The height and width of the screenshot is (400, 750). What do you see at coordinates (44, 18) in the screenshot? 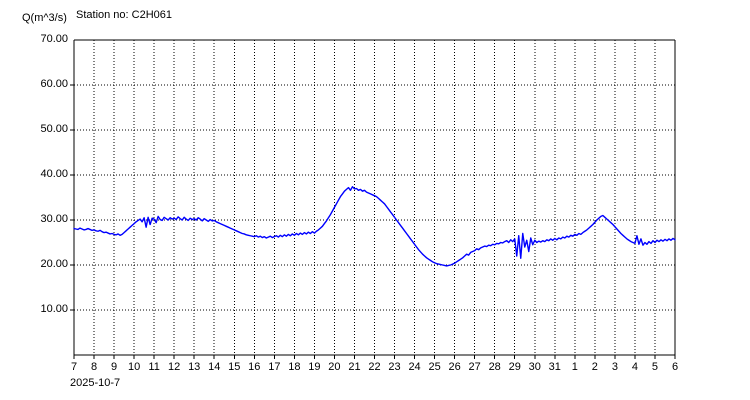
I see `y-axis-title: Q(m^3/s)` at bounding box center [44, 18].